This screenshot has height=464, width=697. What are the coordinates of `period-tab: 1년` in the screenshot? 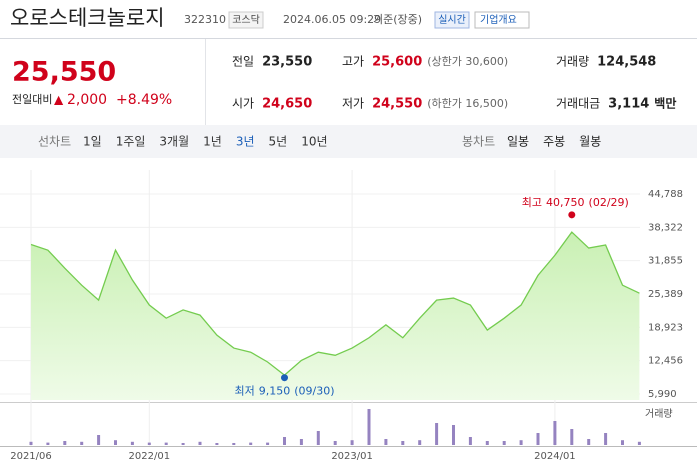 It's located at (212, 142).